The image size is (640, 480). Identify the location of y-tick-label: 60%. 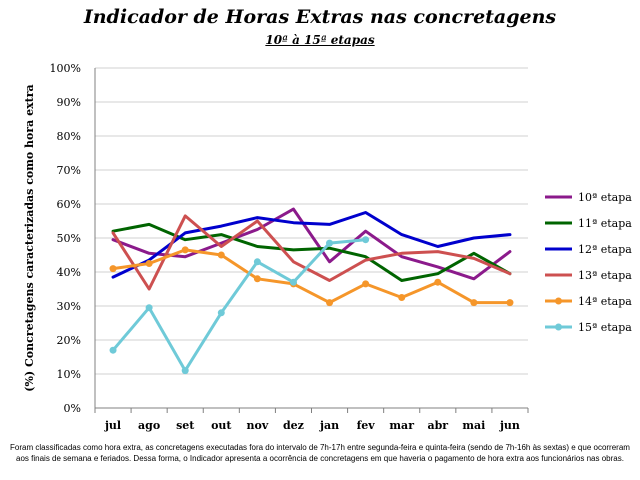
(69, 204).